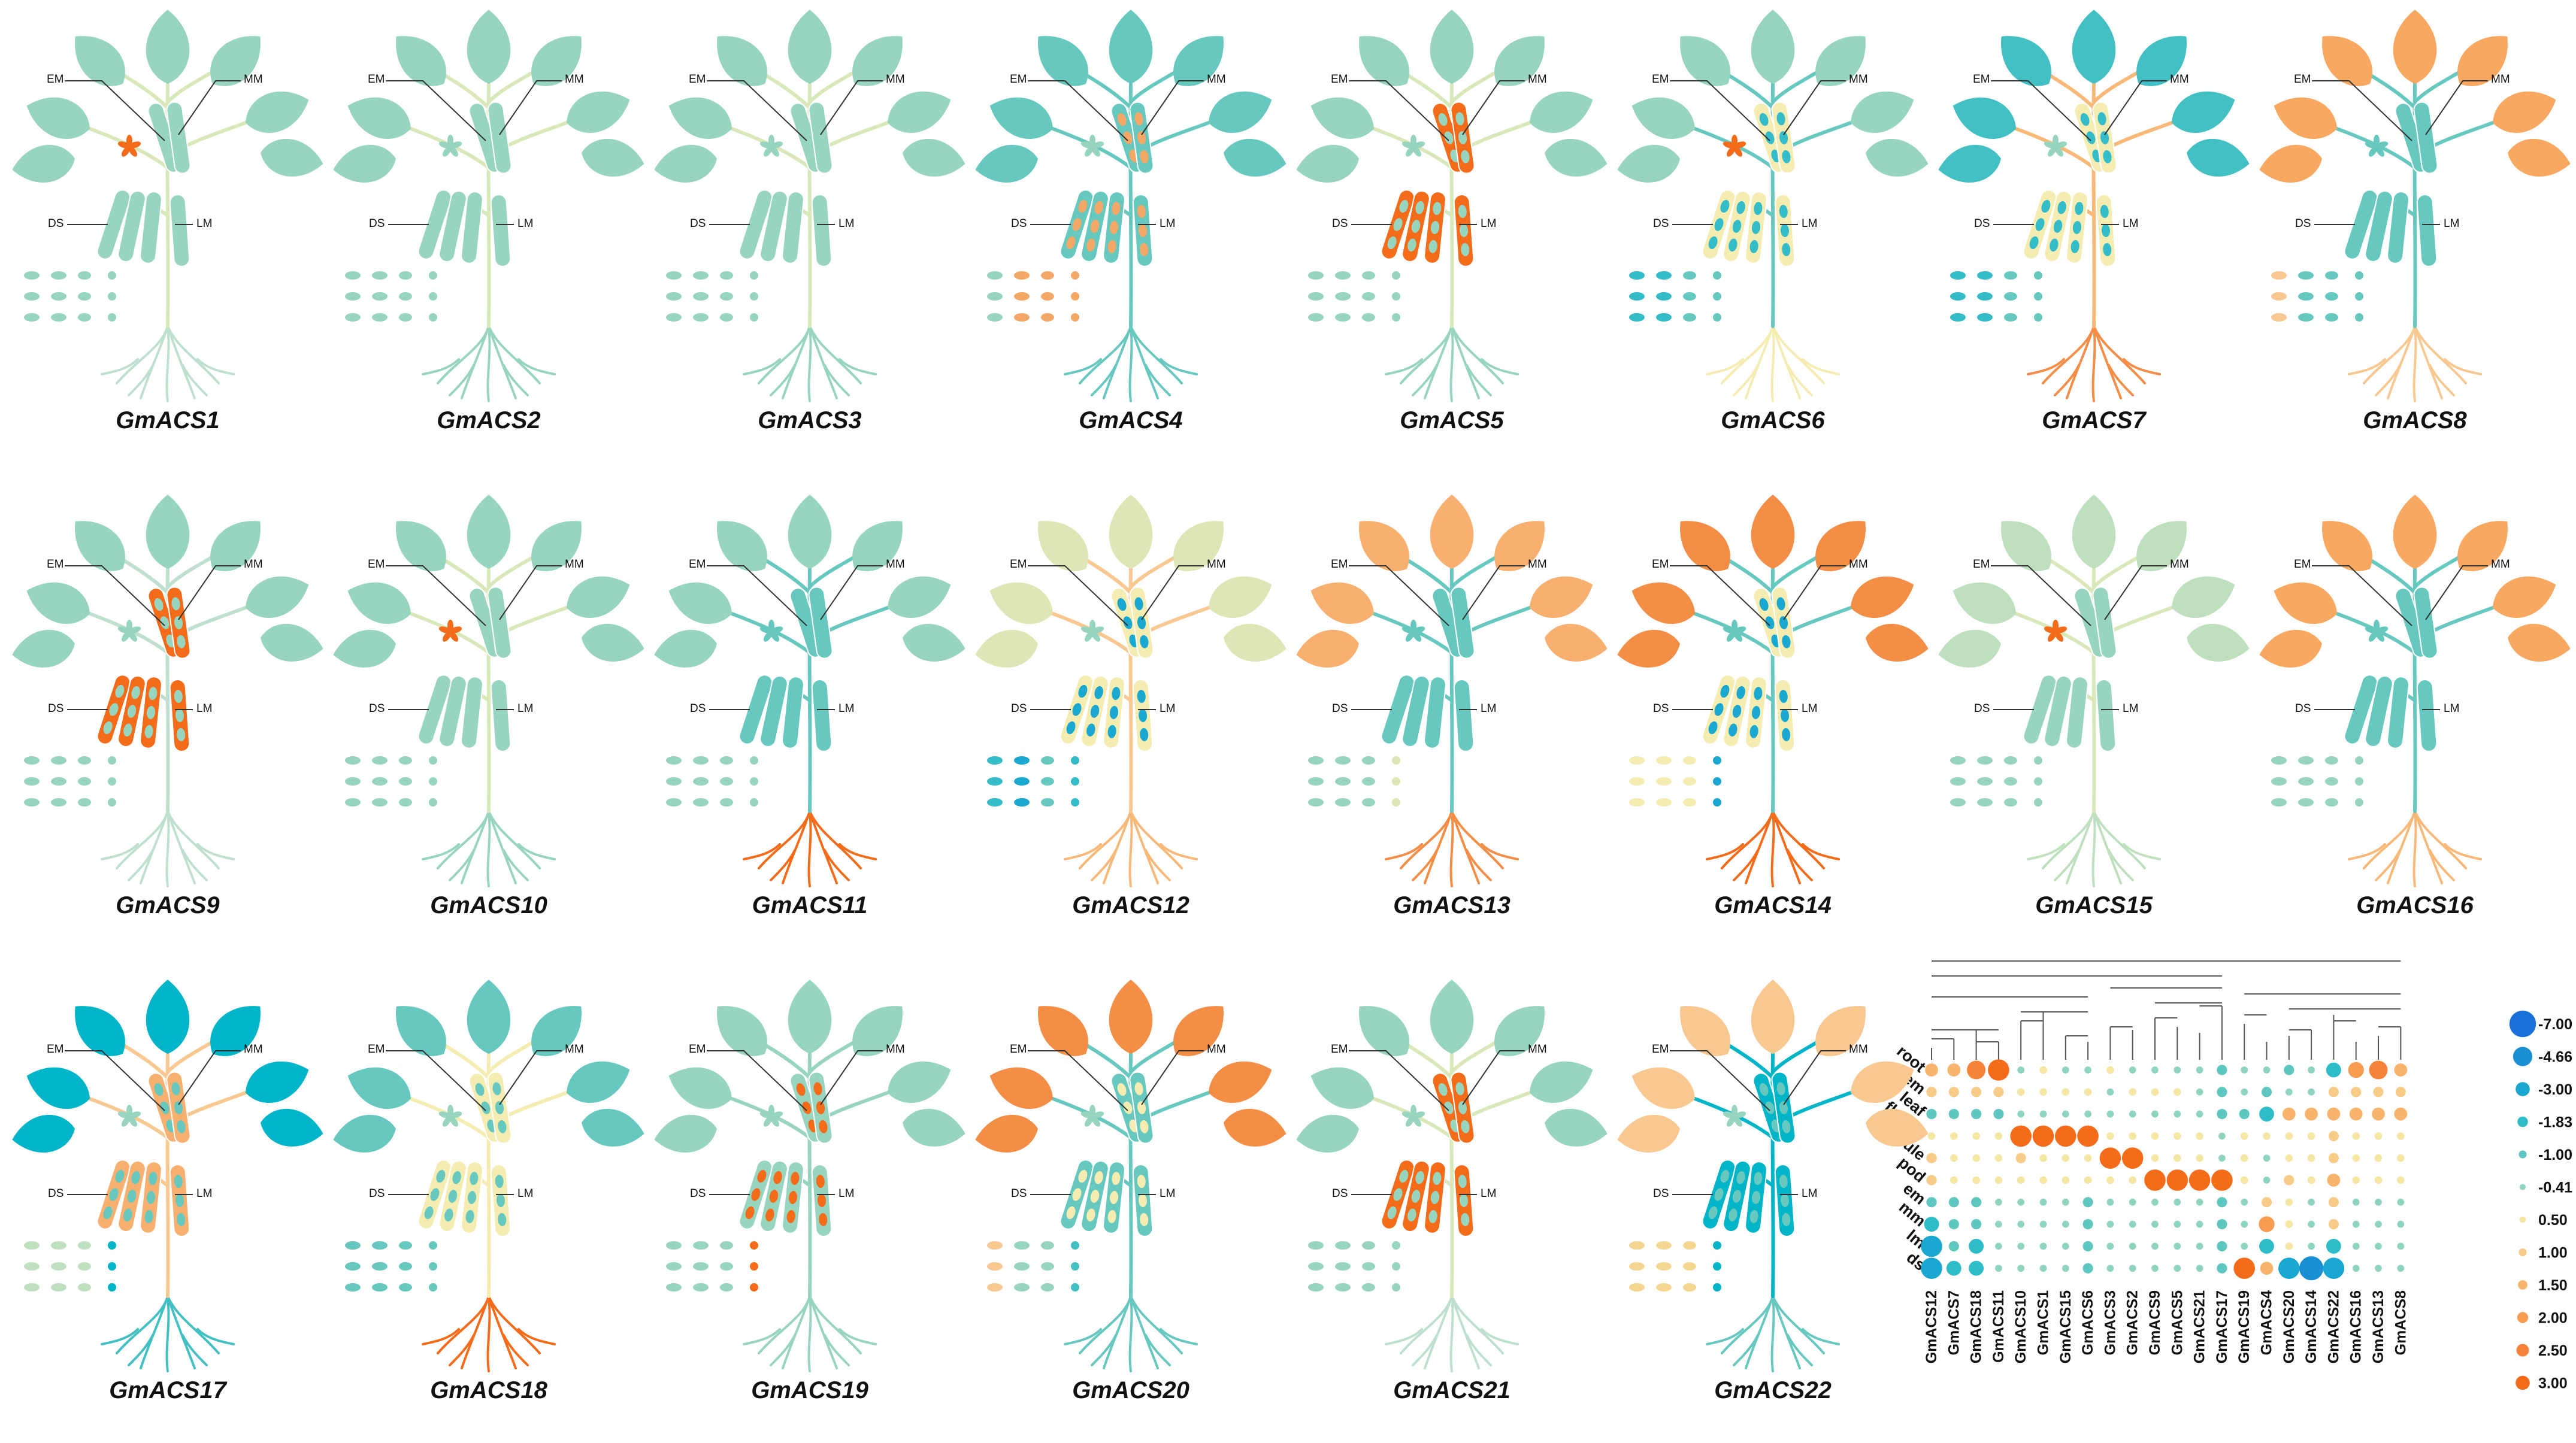 The width and height of the screenshot is (2576, 1443). Describe the element at coordinates (2555, 1122) in the screenshot. I see `legend-label: -1.83` at that location.